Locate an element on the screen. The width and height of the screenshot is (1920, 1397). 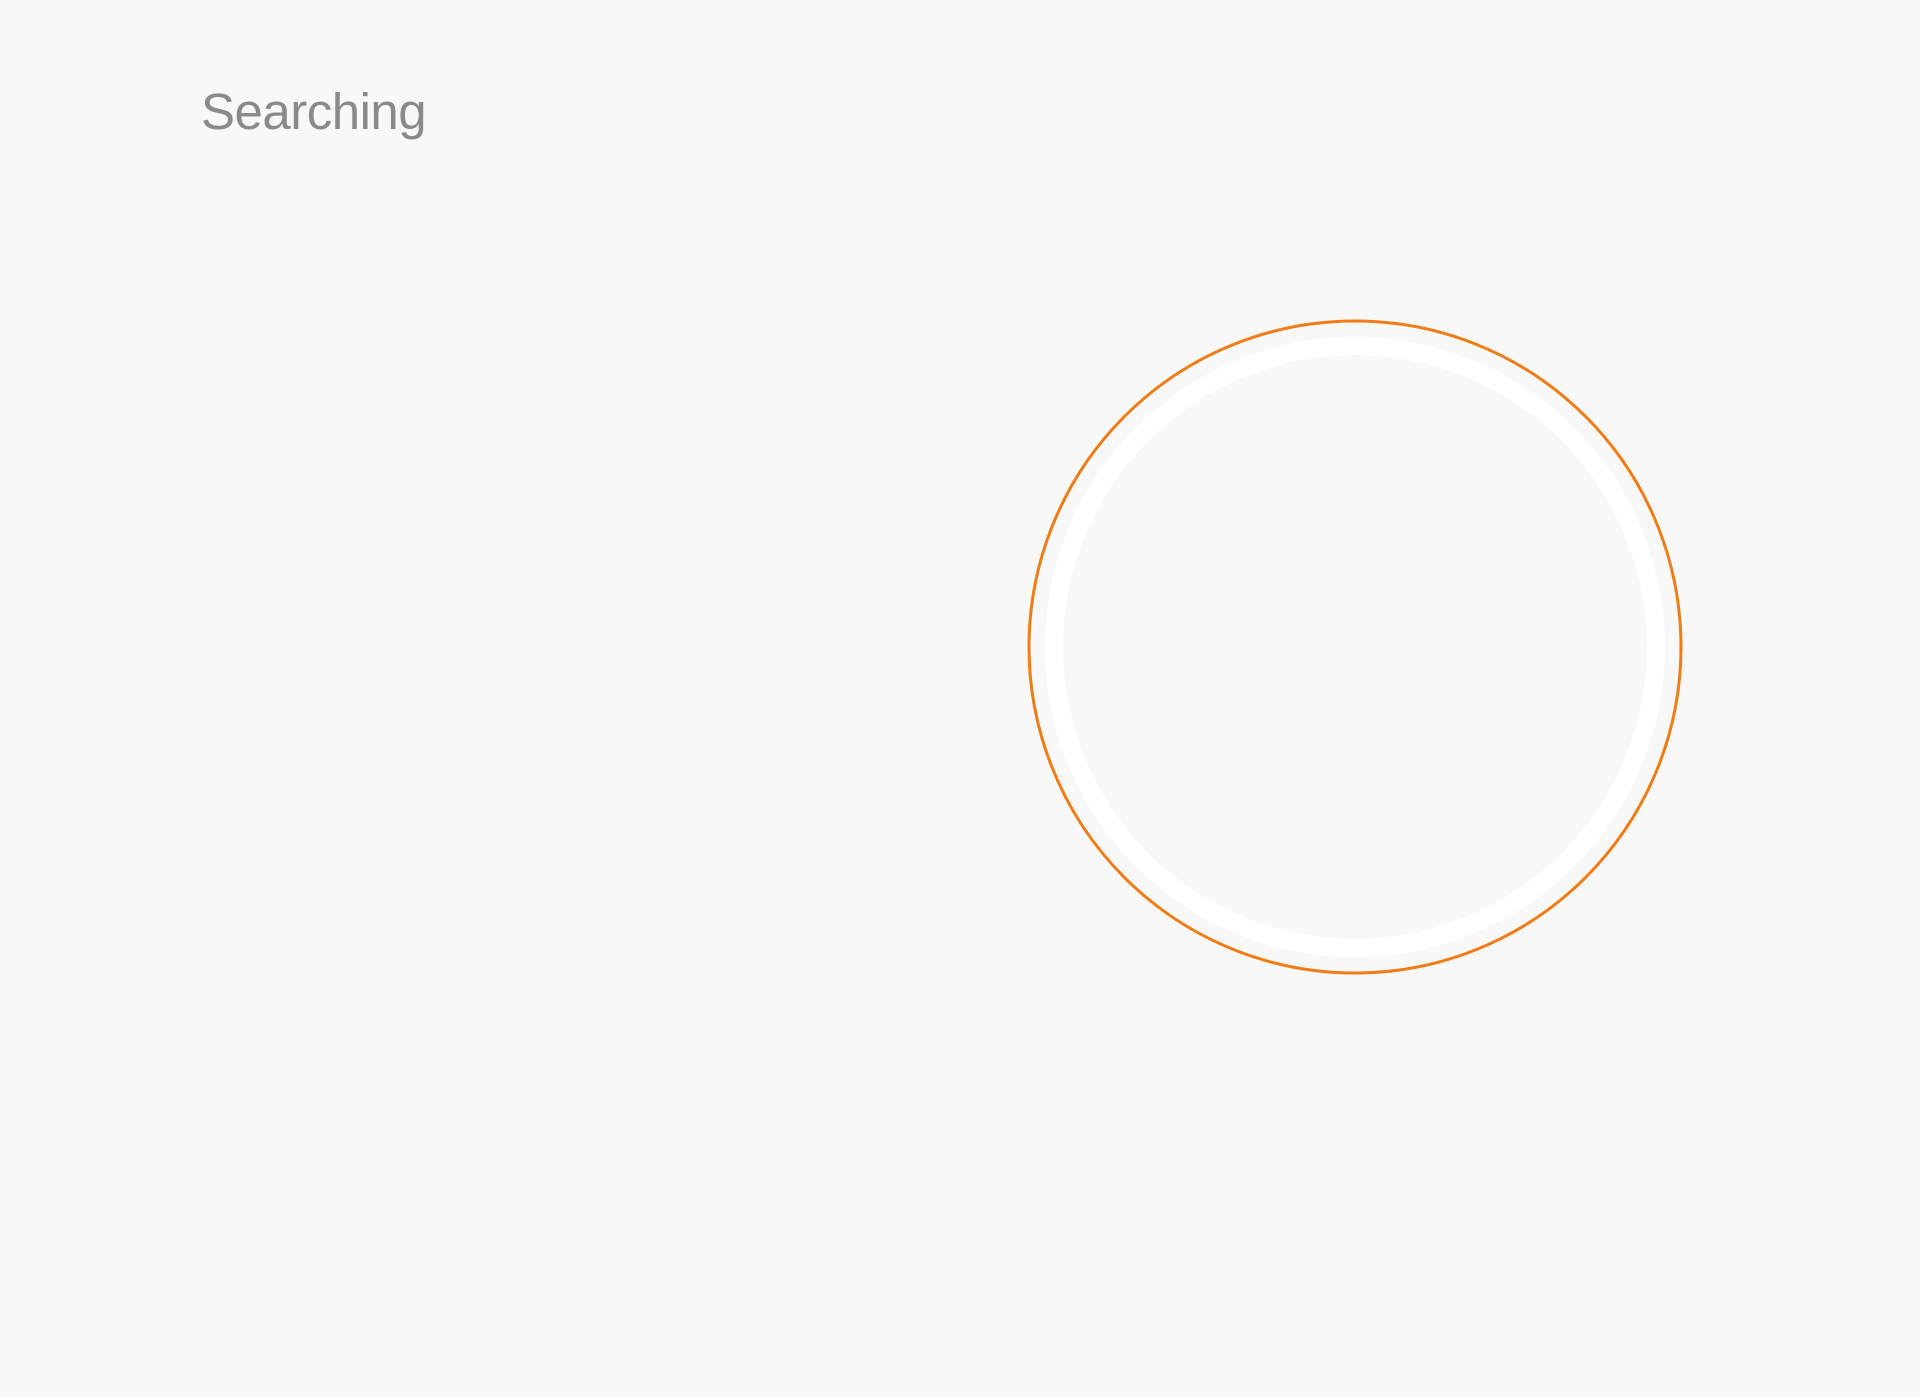
searching-status-label: Searching is located at coordinates (314, 111).